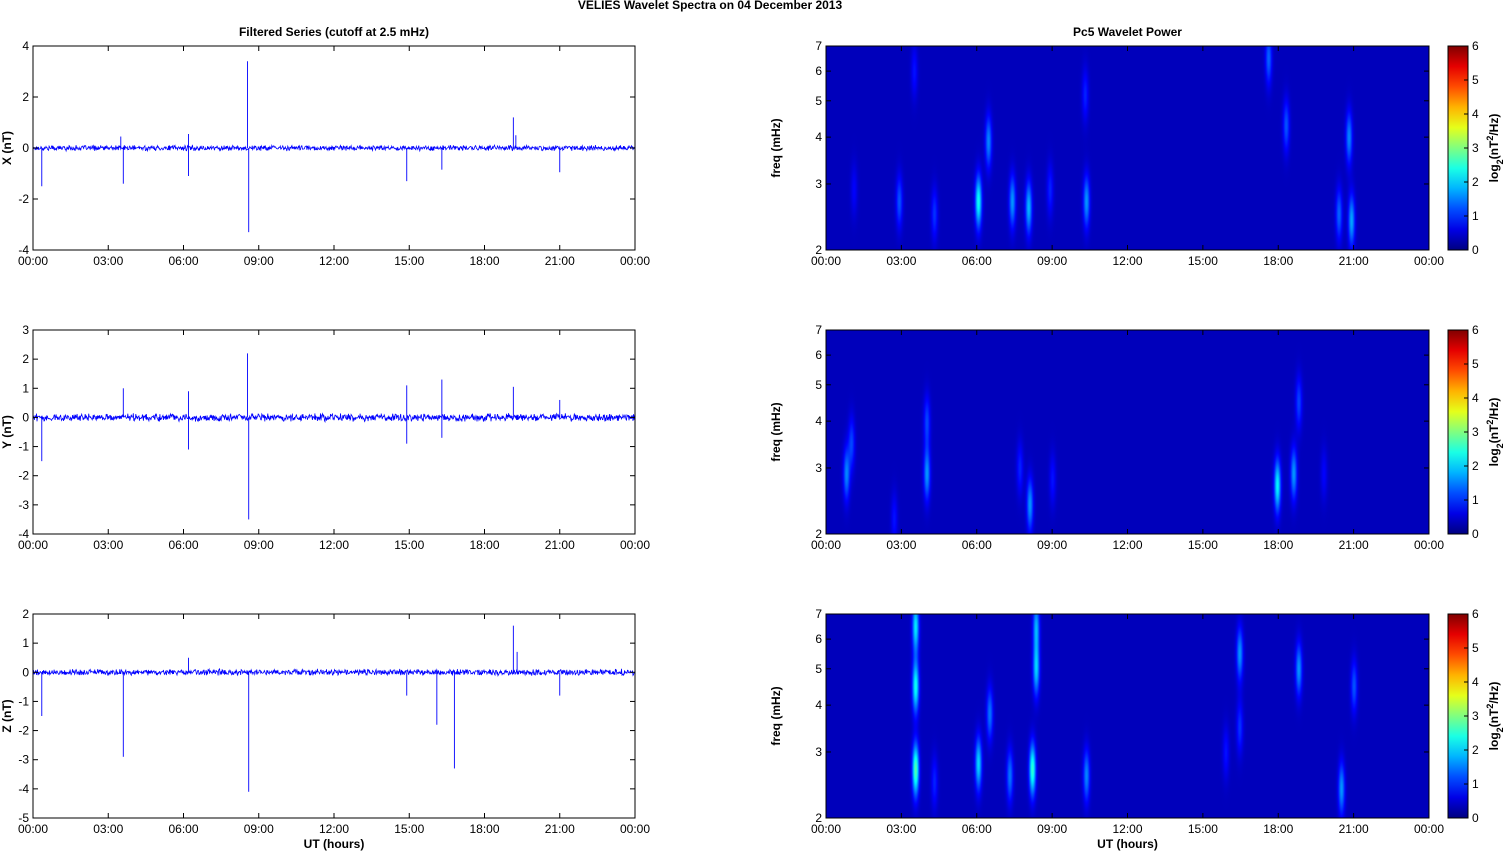 Image resolution: width=1511 pixels, height=851 pixels. What do you see at coordinates (1475, 432) in the screenshot?
I see `colorbar-tick-label: 3` at bounding box center [1475, 432].